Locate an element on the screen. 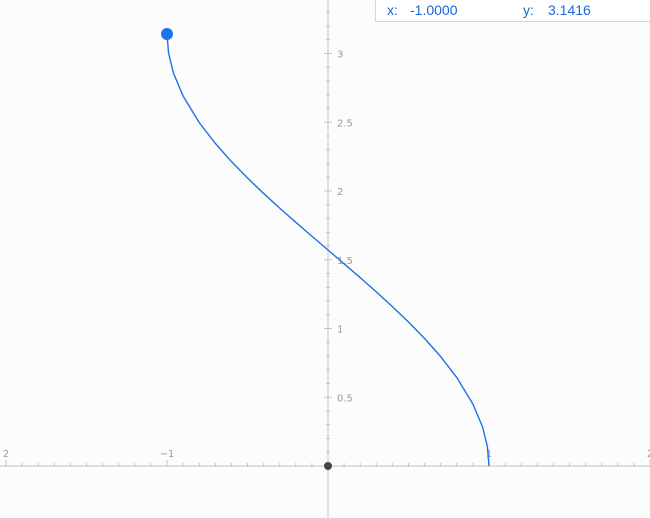 The height and width of the screenshot is (518, 650). x-tick-label: 1 is located at coordinates (489, 454).